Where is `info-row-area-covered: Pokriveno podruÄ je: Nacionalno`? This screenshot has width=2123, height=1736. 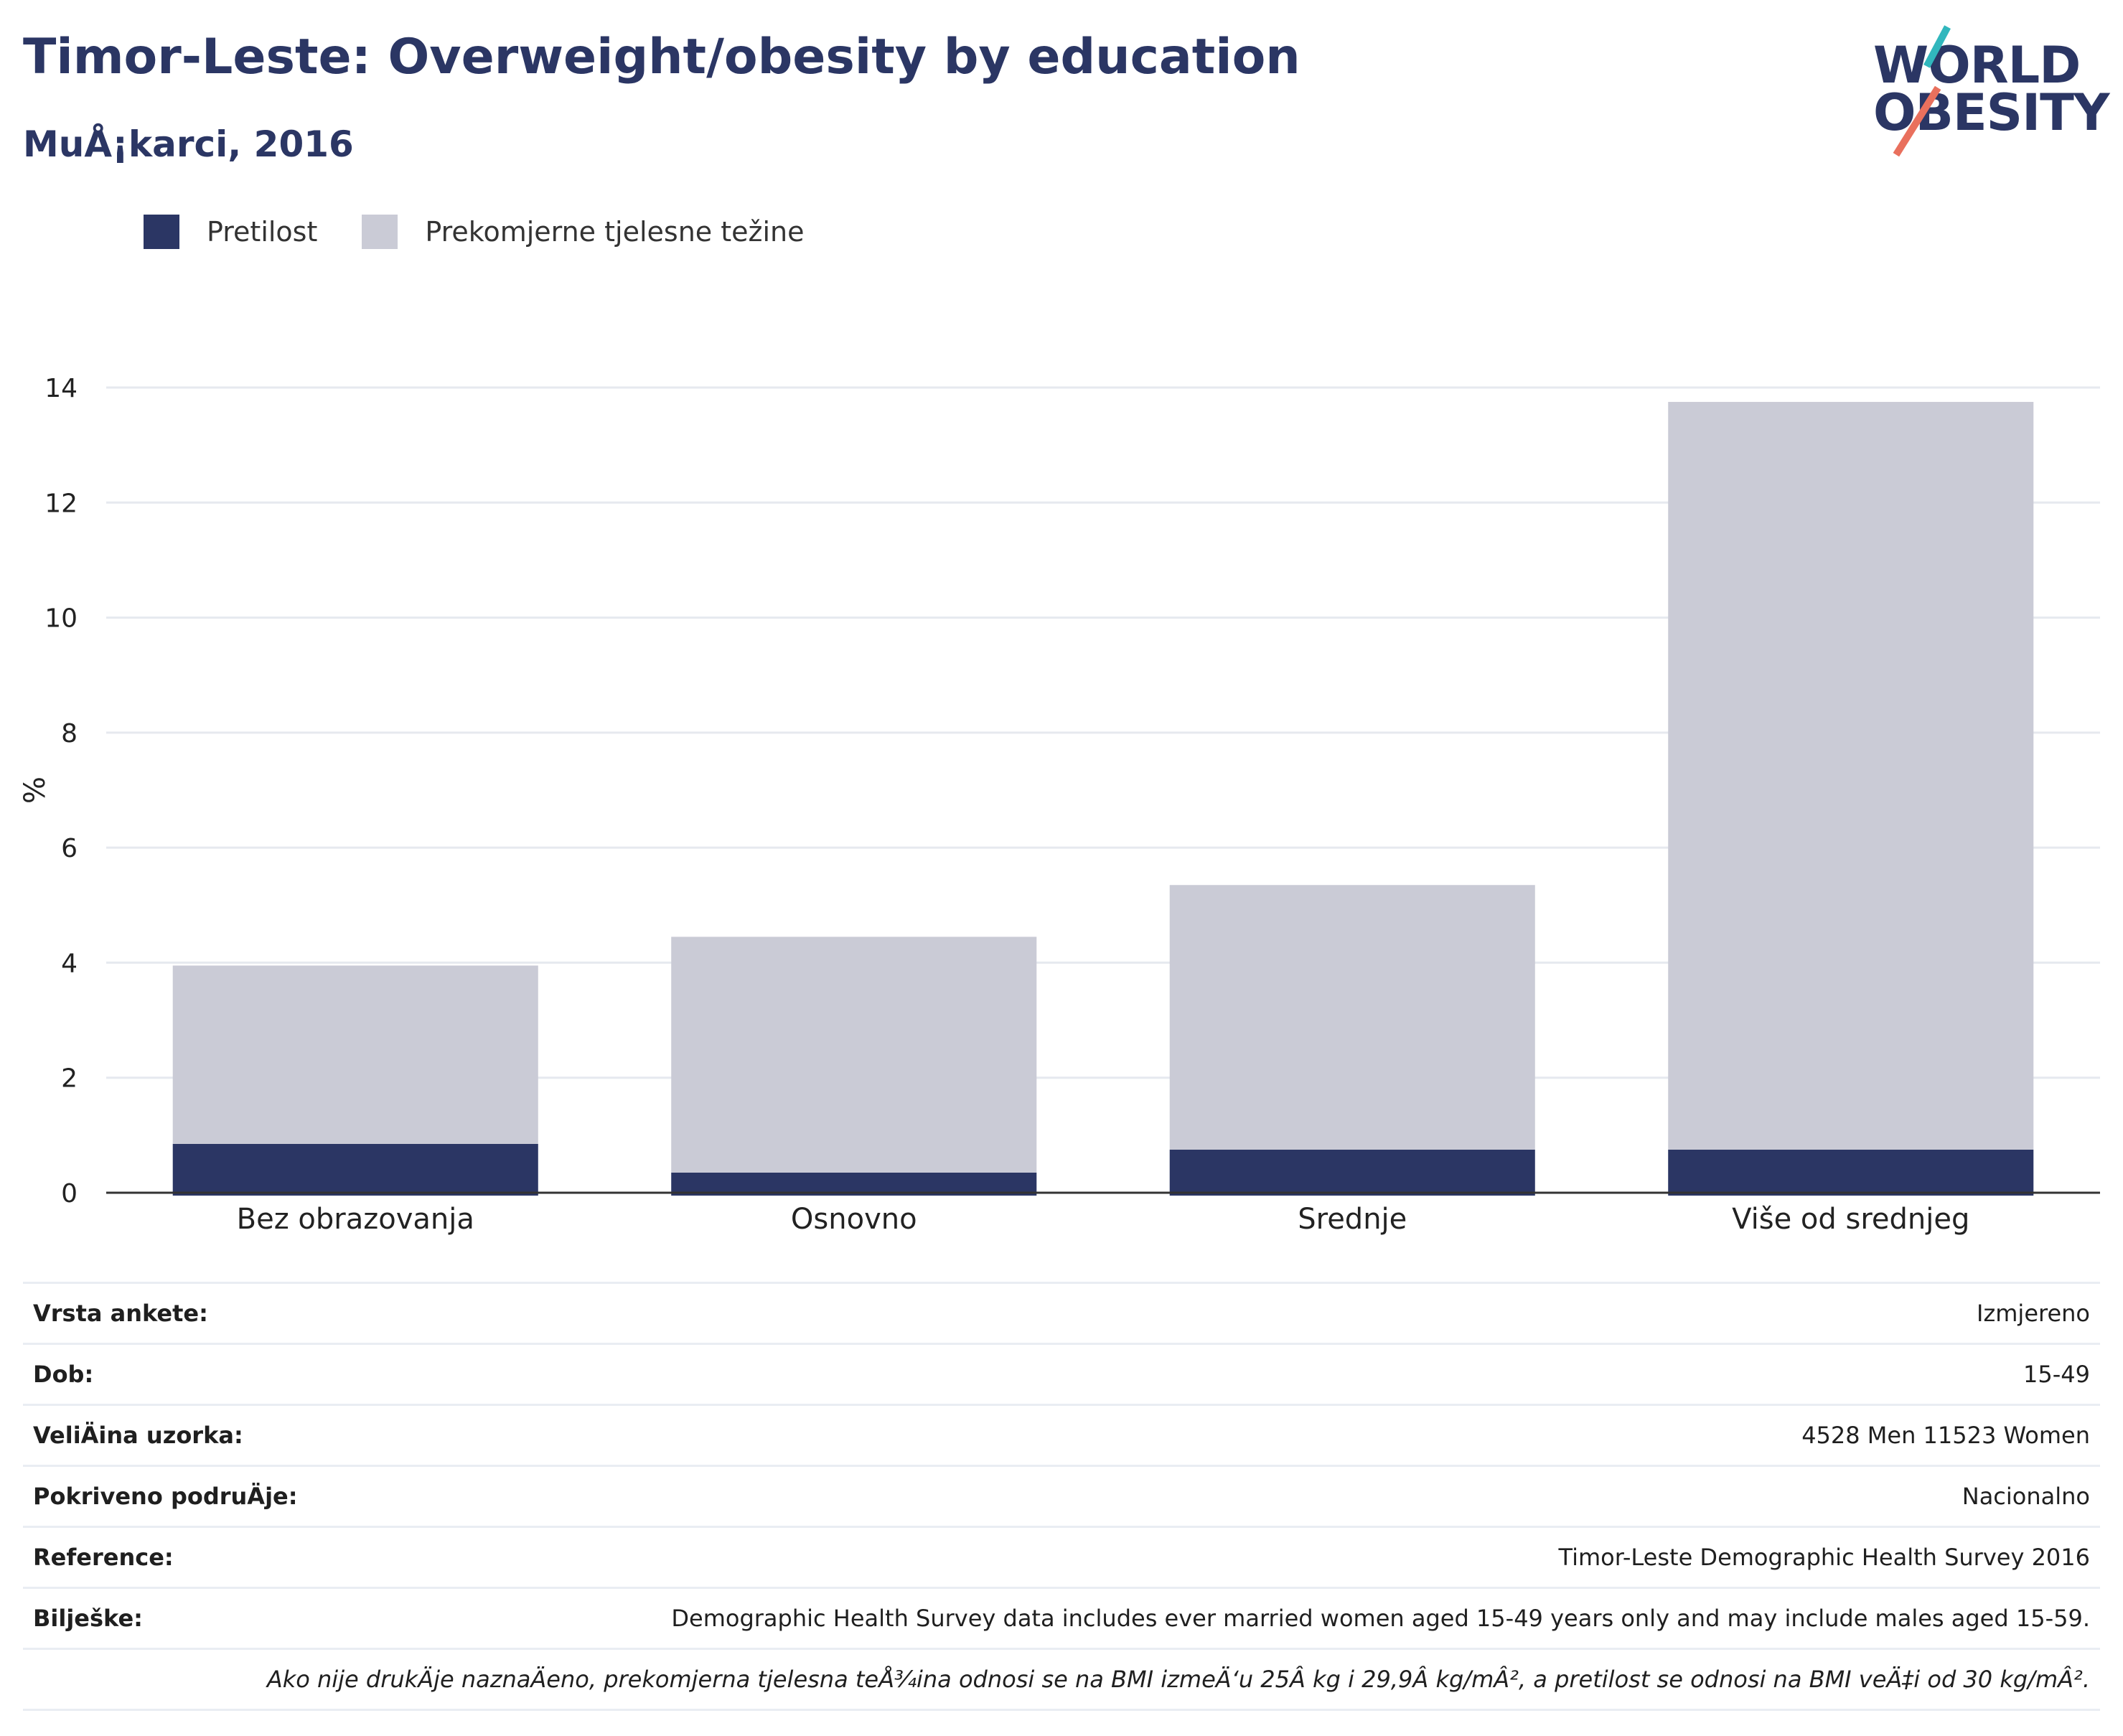 info-row-area-covered: Pokriveno podruÄ je: Nacionalno is located at coordinates (1061, 1495).